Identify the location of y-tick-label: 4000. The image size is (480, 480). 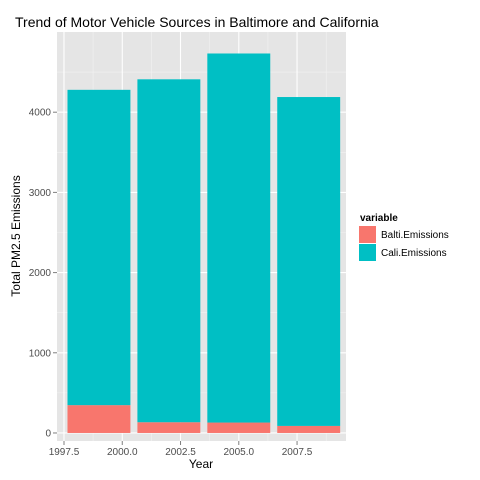
(40, 113).